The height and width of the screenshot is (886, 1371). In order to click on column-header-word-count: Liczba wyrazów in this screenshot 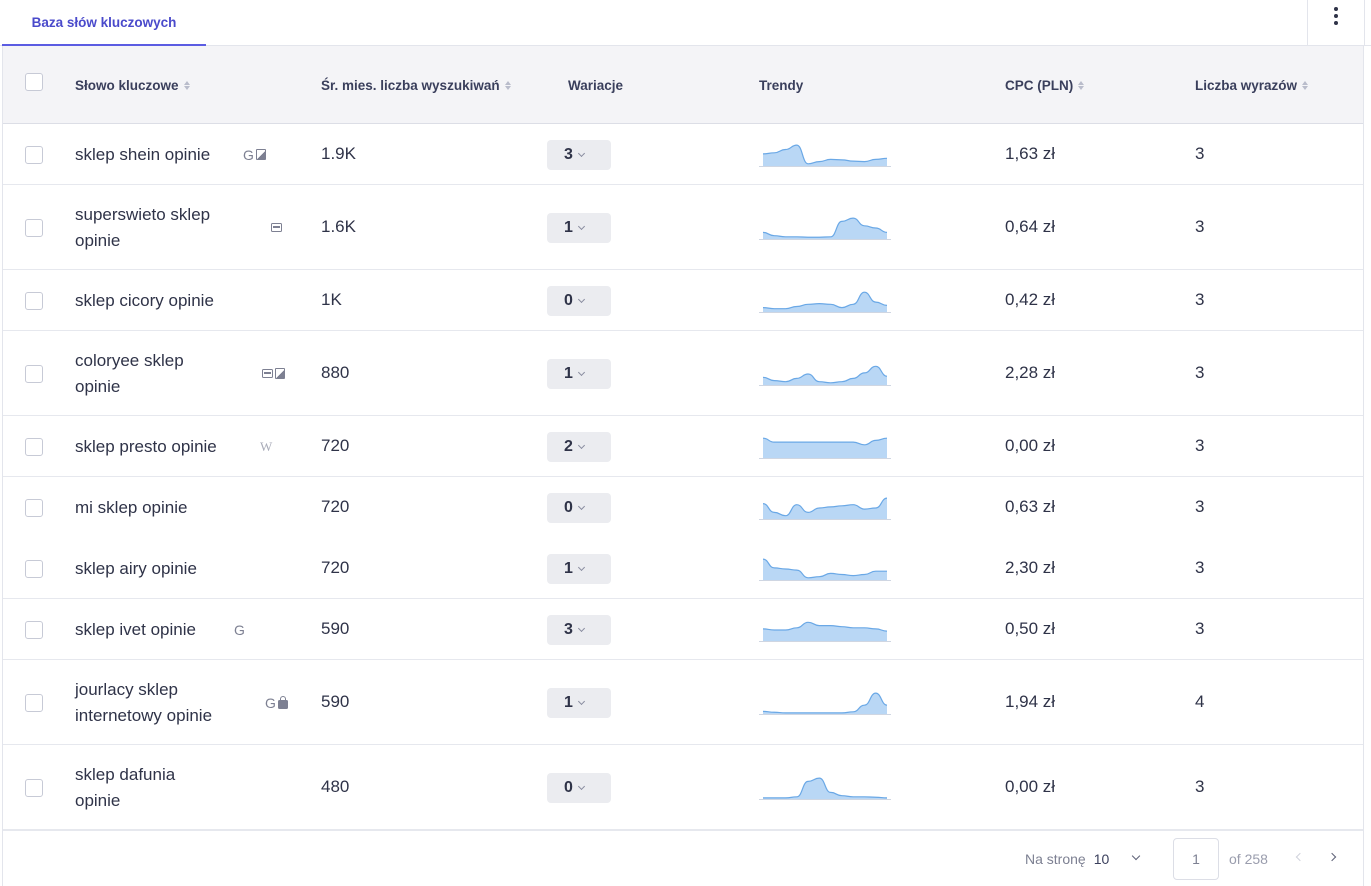, I will do `click(1252, 85)`.